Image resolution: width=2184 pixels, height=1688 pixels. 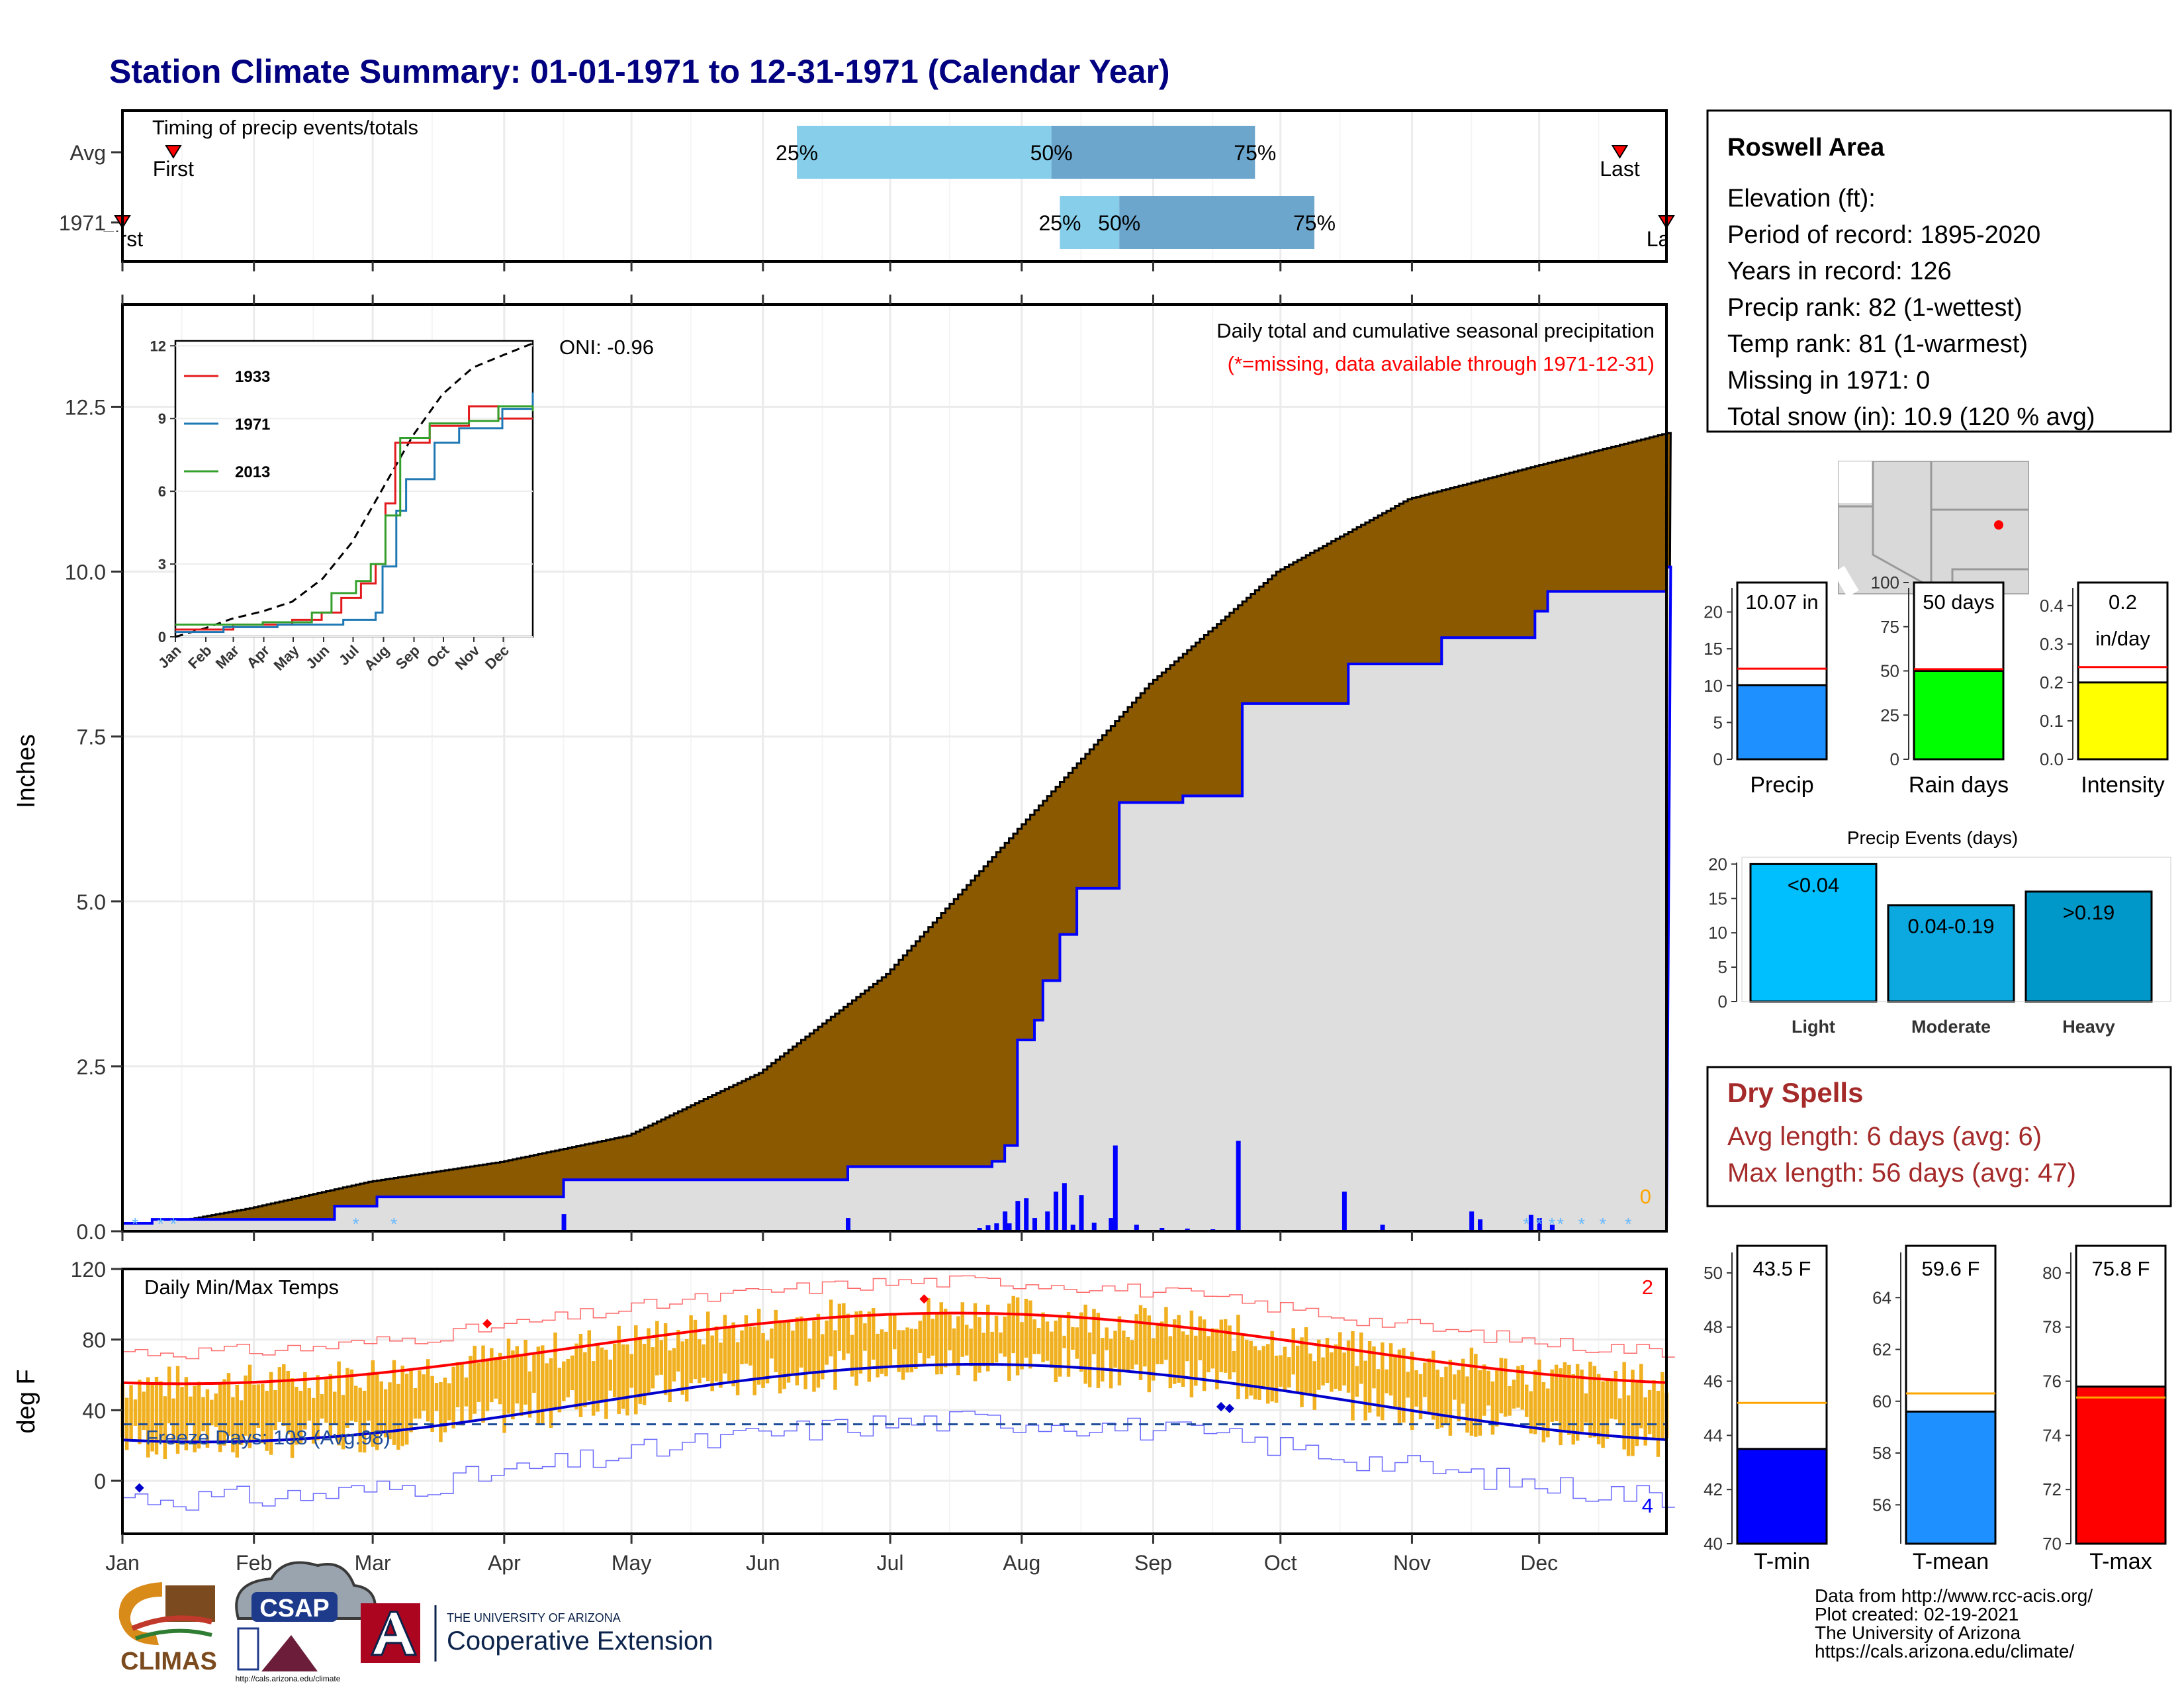 What do you see at coordinates (2052, 1435) in the screenshot?
I see `temp-bar-ytick-label: 74` at bounding box center [2052, 1435].